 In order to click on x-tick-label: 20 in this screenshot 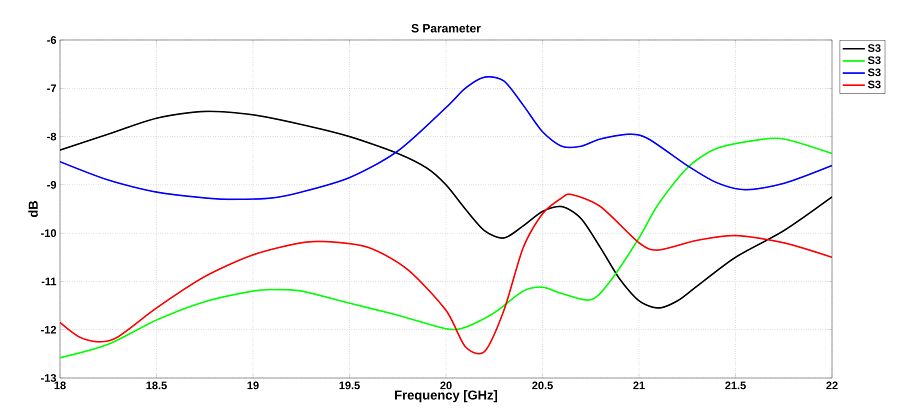, I will do `click(446, 386)`.